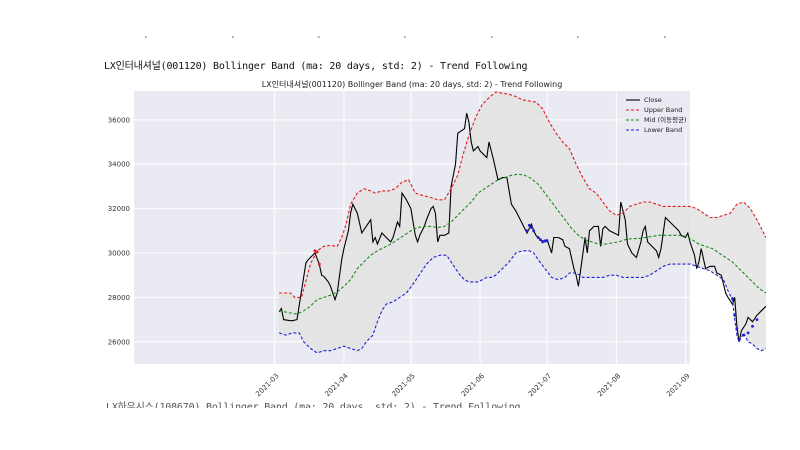 The height and width of the screenshot is (450, 800). Describe the element at coordinates (119, 165) in the screenshot. I see `y-tick-label: 34000` at that location.